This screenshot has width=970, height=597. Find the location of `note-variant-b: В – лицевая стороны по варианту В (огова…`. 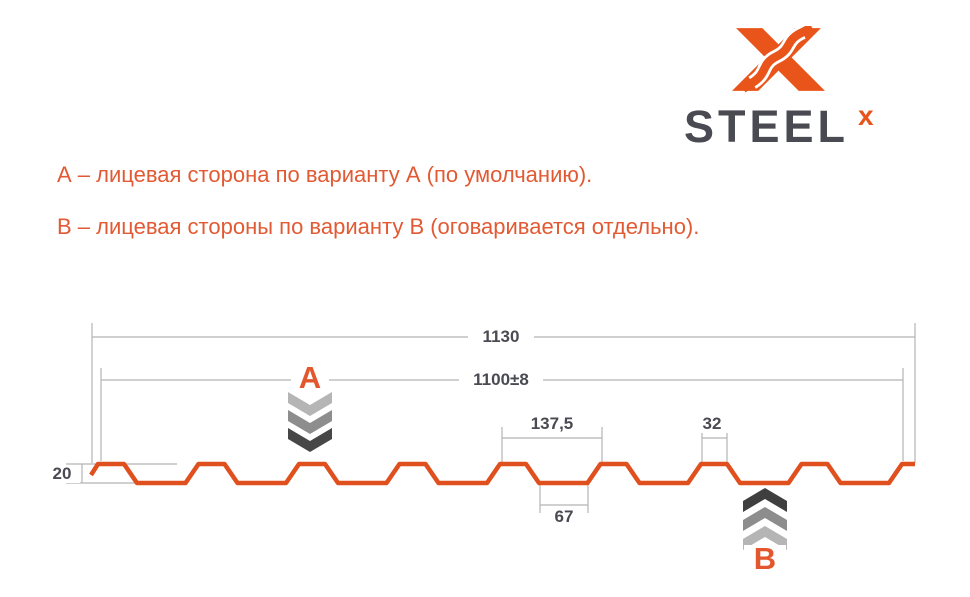

note-variant-b: В – лицевая стороны по варианту В (огова… is located at coordinates (378, 226).